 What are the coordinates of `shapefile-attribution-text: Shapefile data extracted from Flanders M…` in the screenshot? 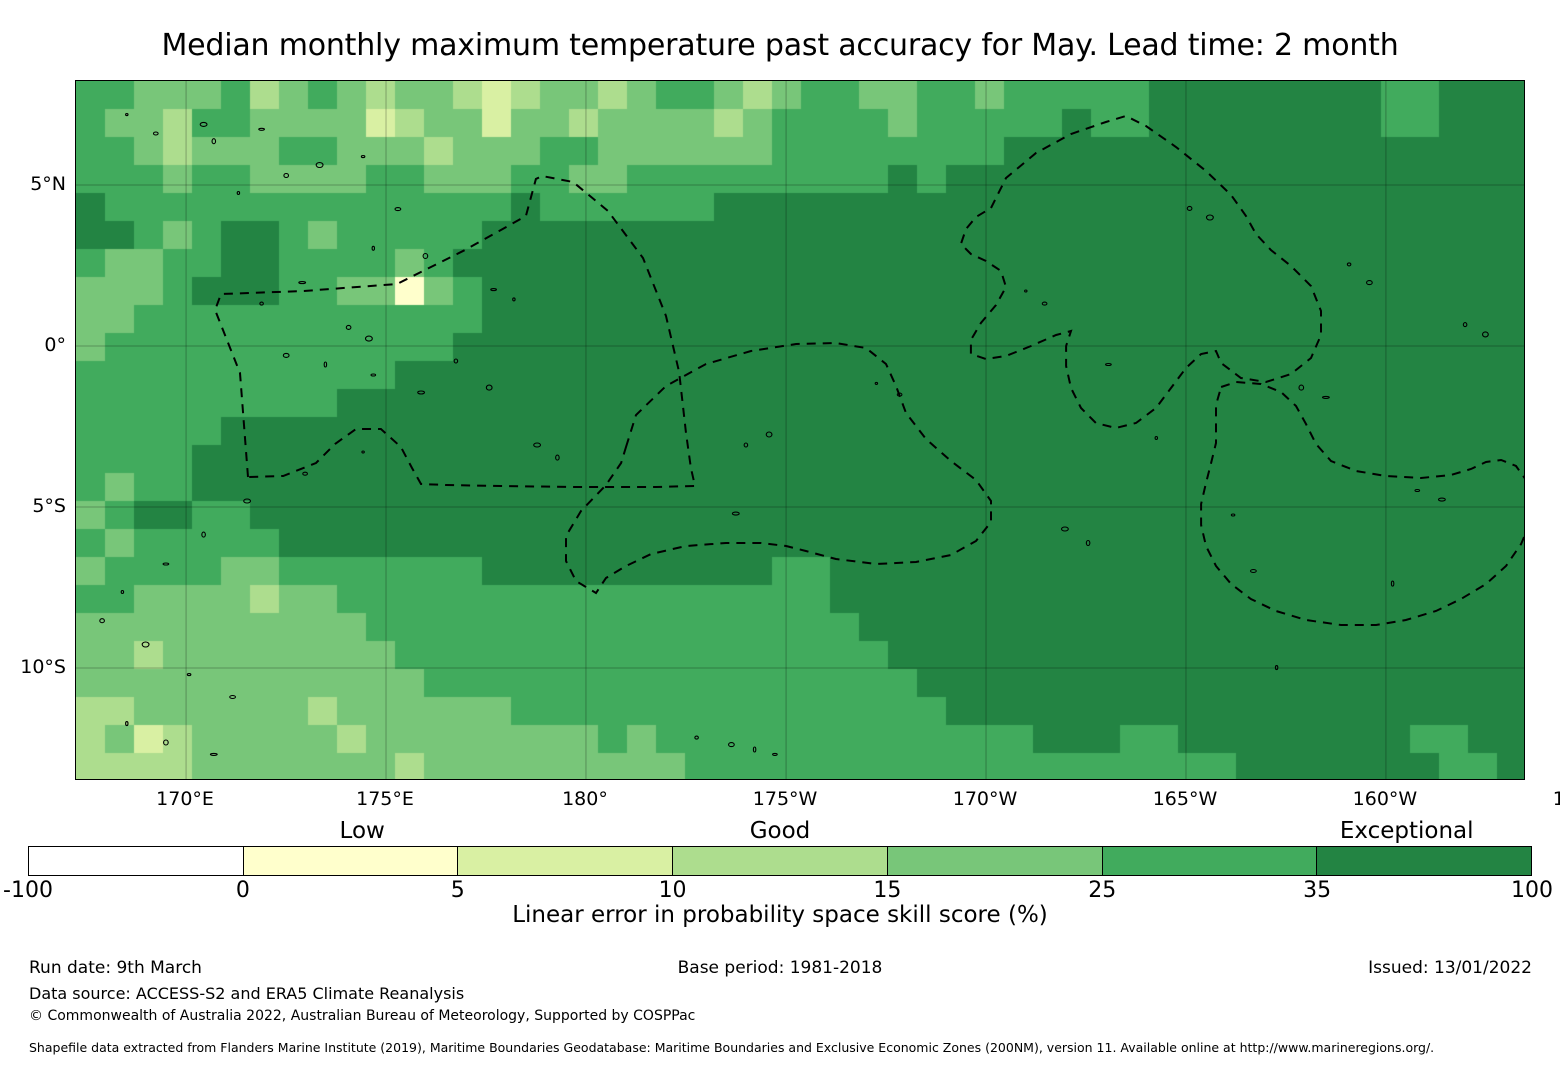 It's located at (732, 1047).